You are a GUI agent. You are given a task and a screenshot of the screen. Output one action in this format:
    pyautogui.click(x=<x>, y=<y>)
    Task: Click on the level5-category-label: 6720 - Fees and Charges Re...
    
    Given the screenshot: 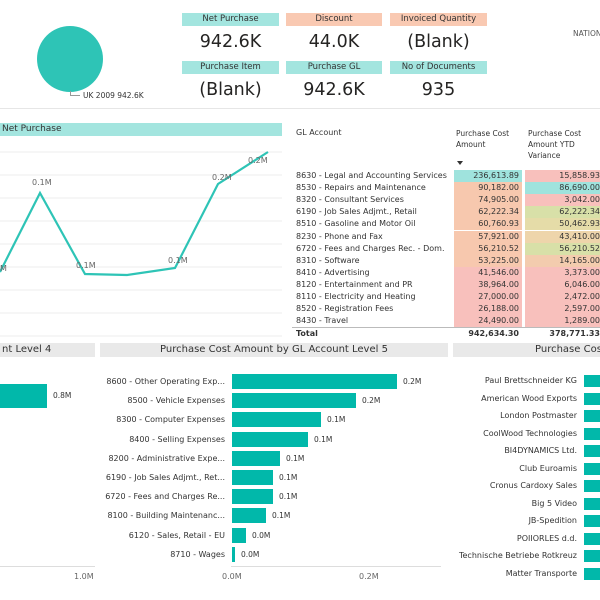 What is the action you would take?
    pyautogui.click(x=165, y=496)
    